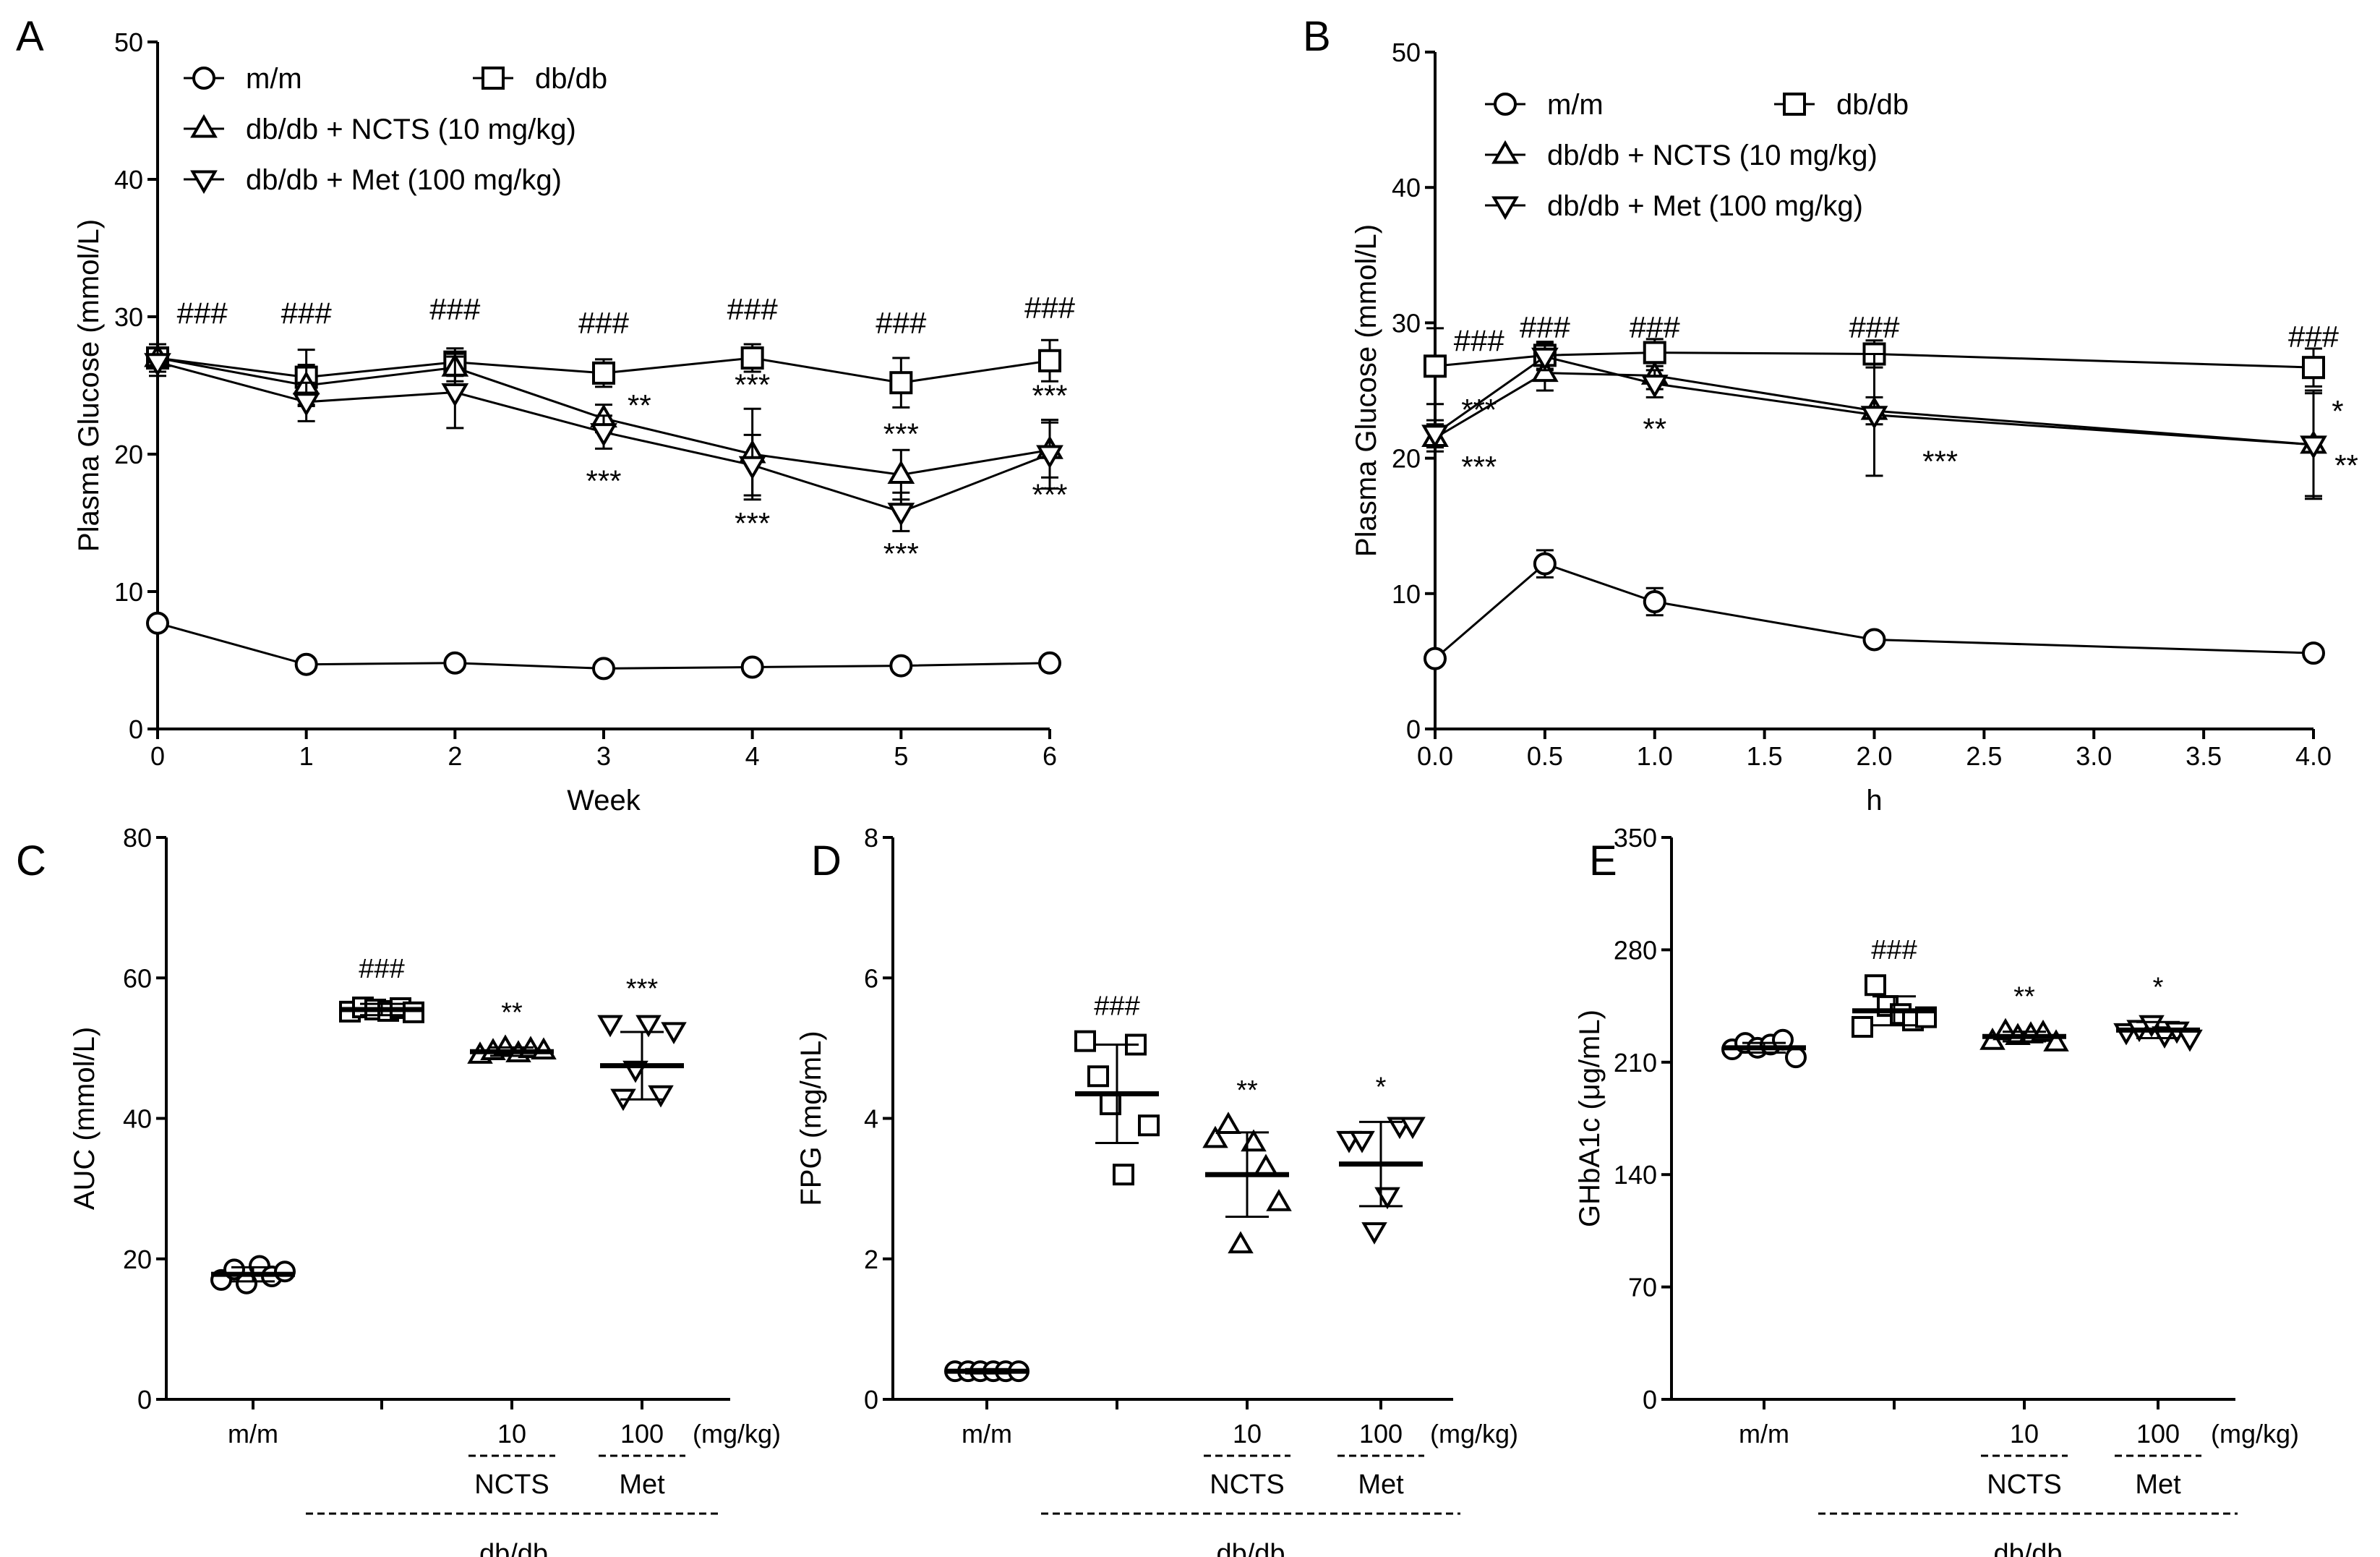  I want to click on y-tick-label: 210, so click(1635, 1063).